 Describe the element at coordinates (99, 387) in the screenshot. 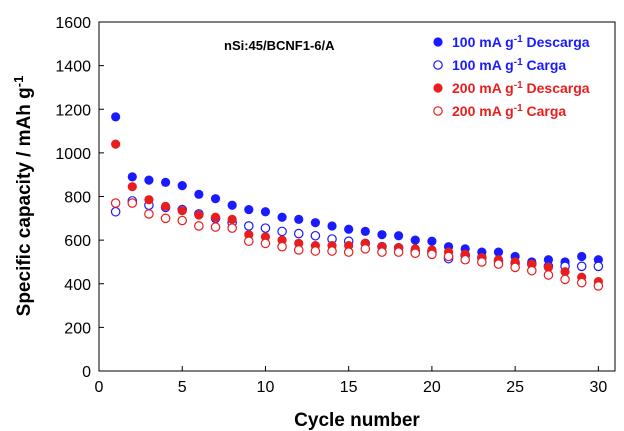

I see `x-tick-label: 0` at that location.